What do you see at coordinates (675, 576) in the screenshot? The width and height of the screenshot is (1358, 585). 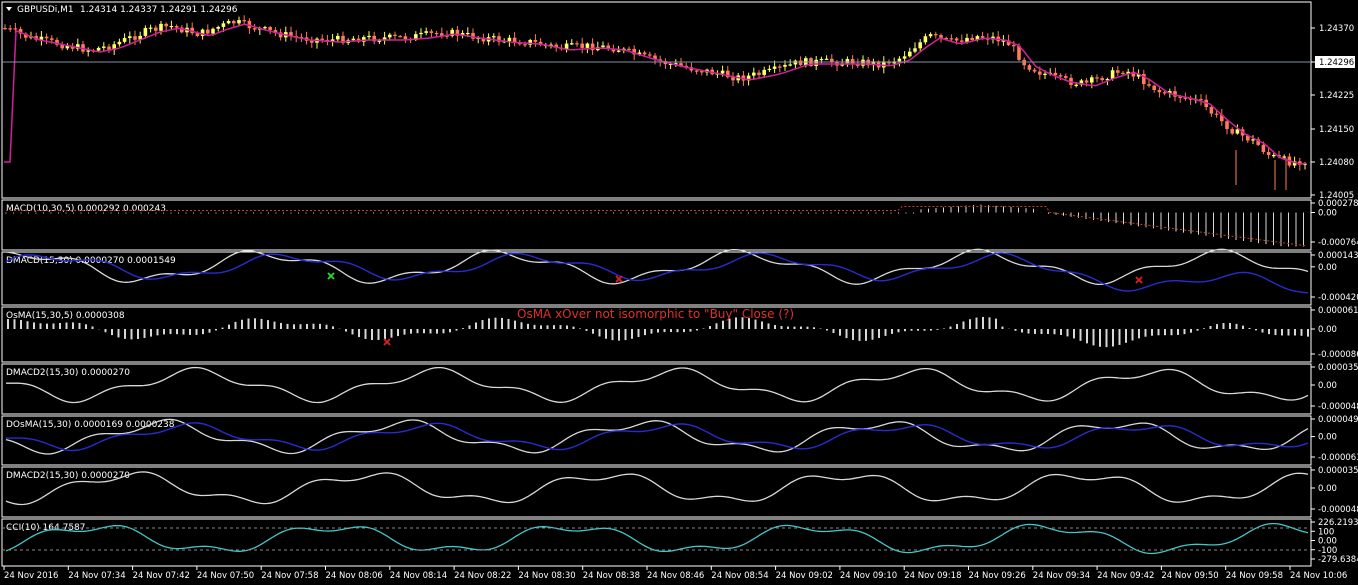 I see `time-tick-label: 24 Nov 08:46` at bounding box center [675, 576].